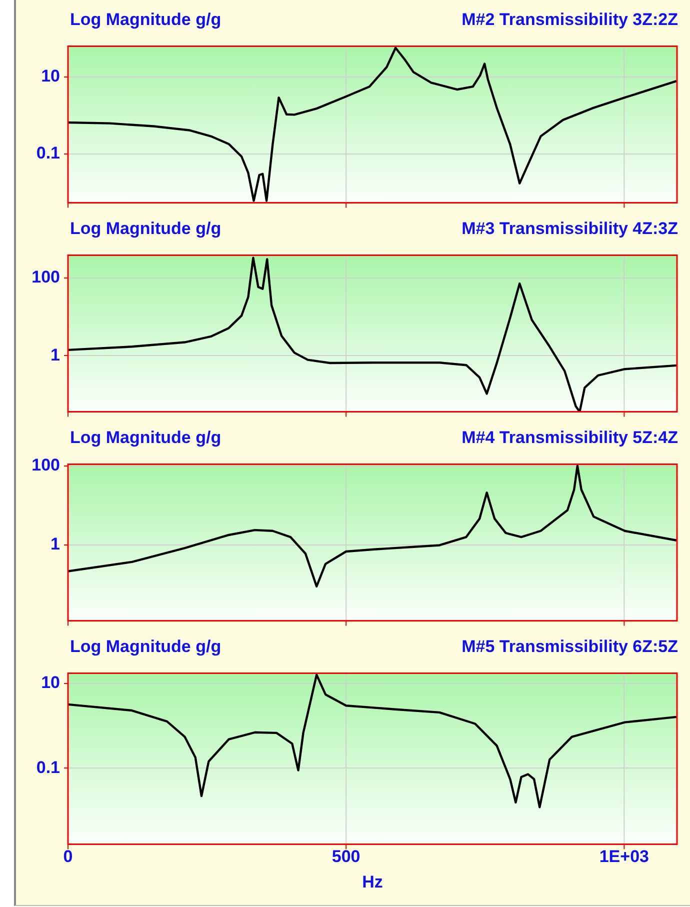 This screenshot has height=907, width=690. What do you see at coordinates (346, 856) in the screenshot?
I see `x-tick-label: 500` at bounding box center [346, 856].